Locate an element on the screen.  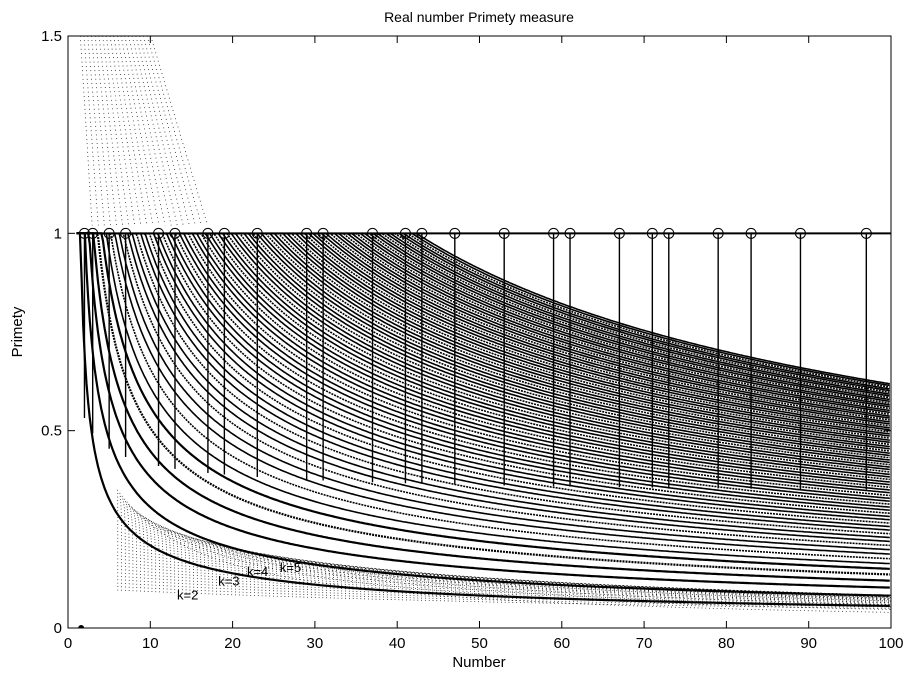
x-tick-label: 20 is located at coordinates (232, 643).